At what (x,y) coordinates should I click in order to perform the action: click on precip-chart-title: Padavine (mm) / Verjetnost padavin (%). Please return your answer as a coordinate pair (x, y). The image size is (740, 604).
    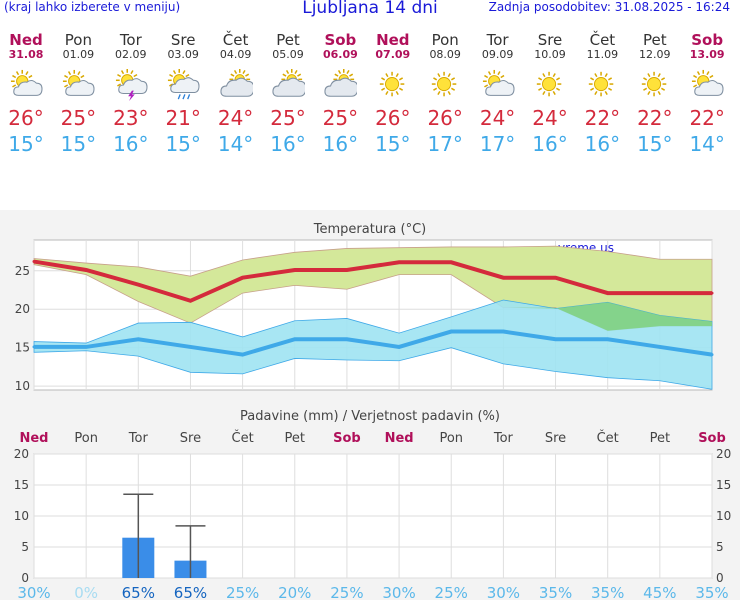
    Looking at the image, I should click on (370, 416).